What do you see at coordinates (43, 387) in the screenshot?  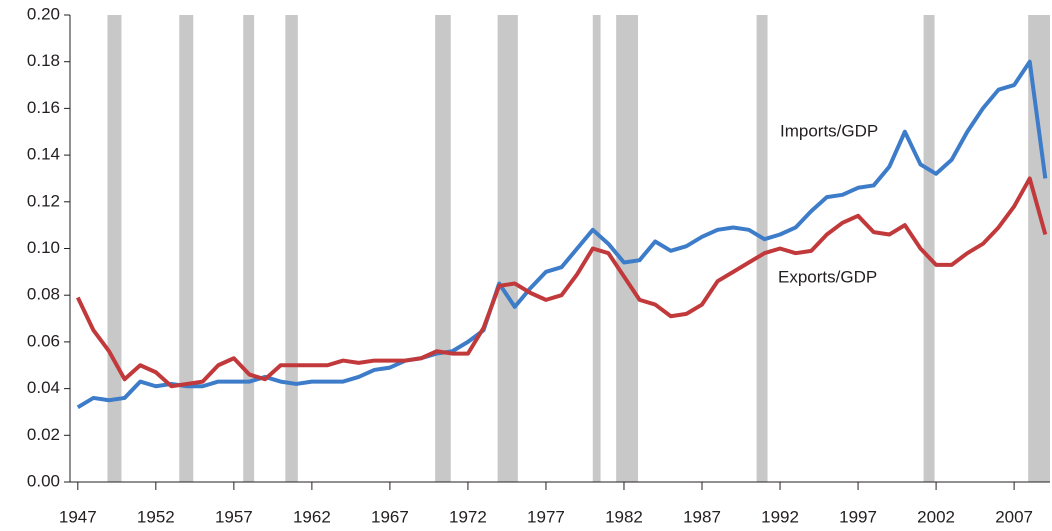 I see `y-tick-label: 0.04` at bounding box center [43, 387].